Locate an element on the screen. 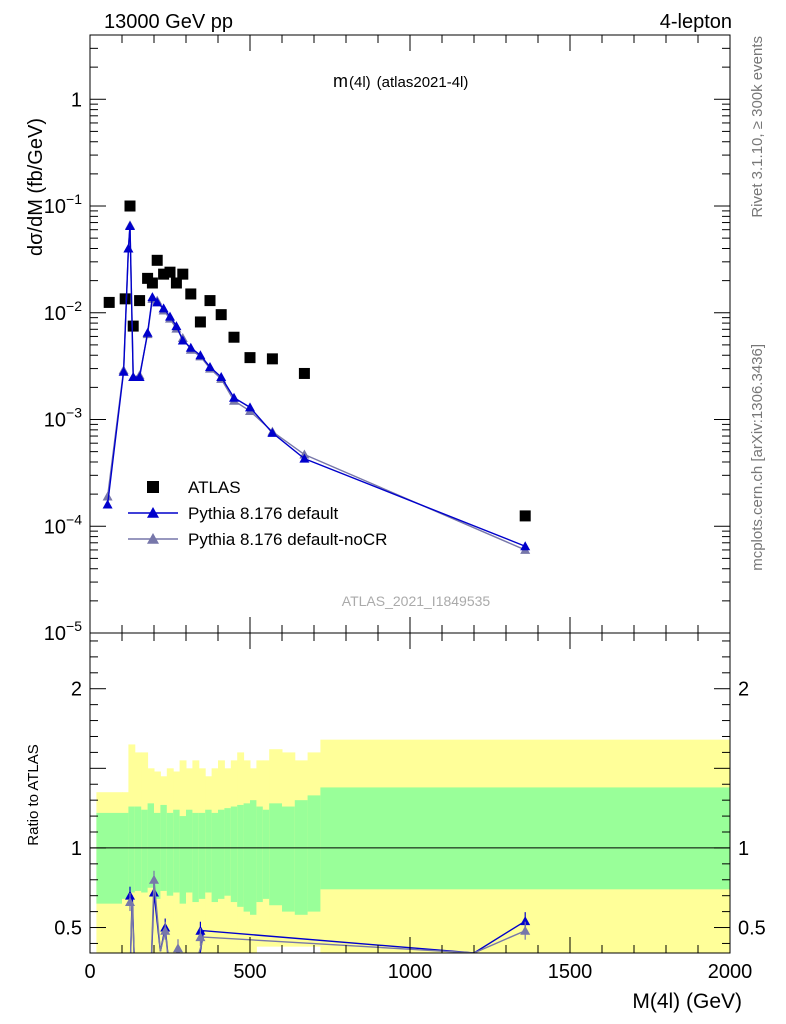 Image resolution: width=786 pixels, height=1024 pixels. y-tick-label-ratio-right: 1 is located at coordinates (743, 849).